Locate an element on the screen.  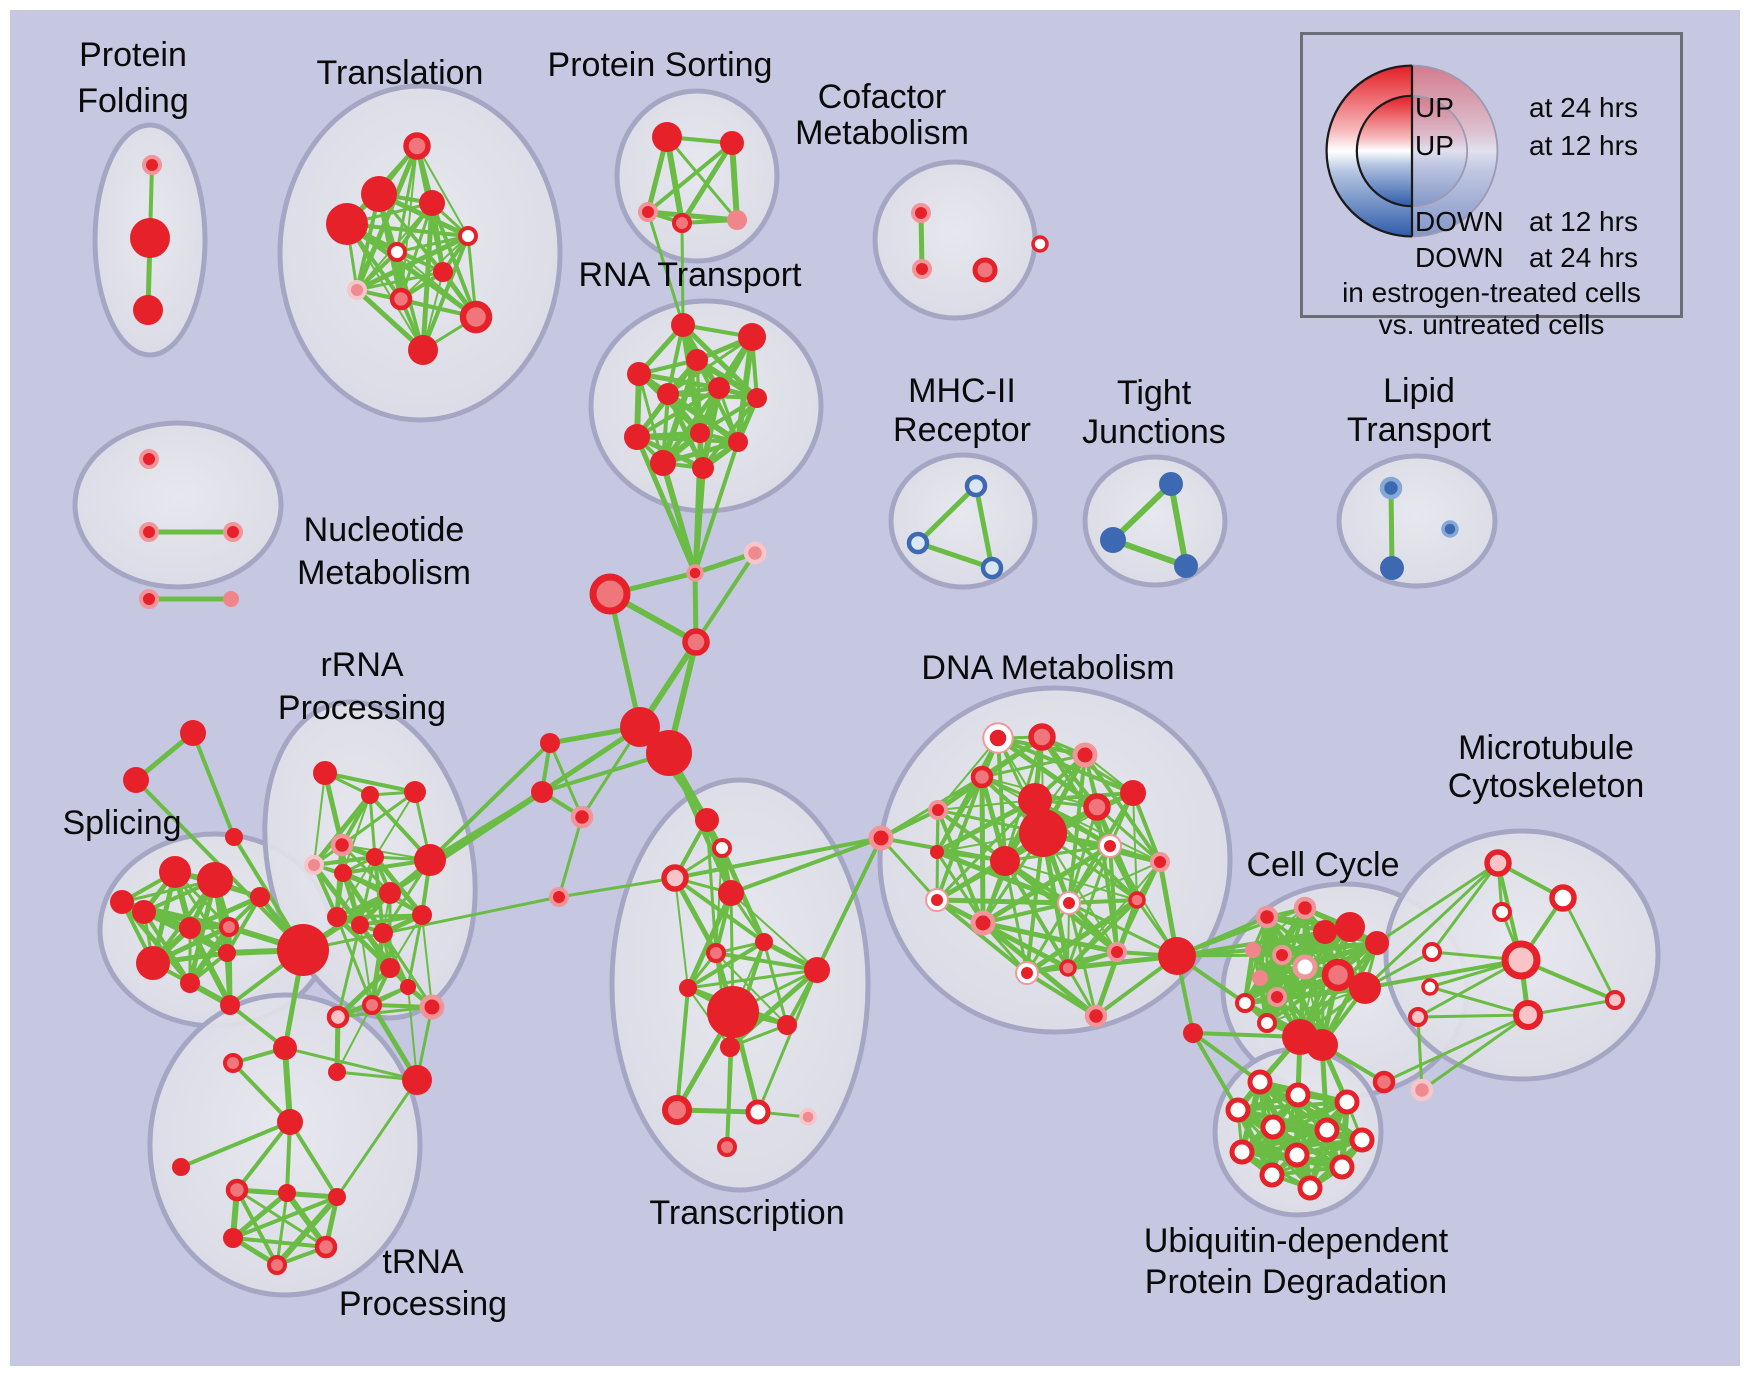
node-c6 is located at coordinates (542, 792).